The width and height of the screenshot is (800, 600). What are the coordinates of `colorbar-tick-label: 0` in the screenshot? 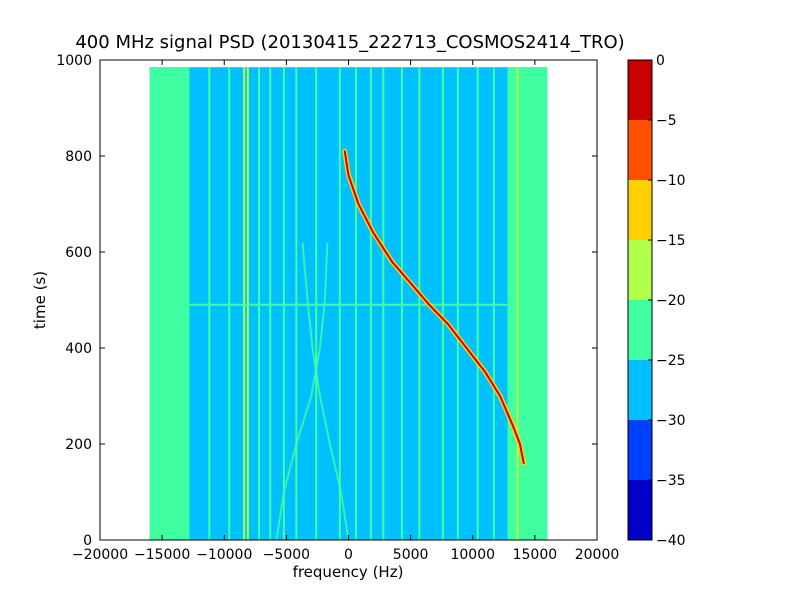 It's located at (660, 61).